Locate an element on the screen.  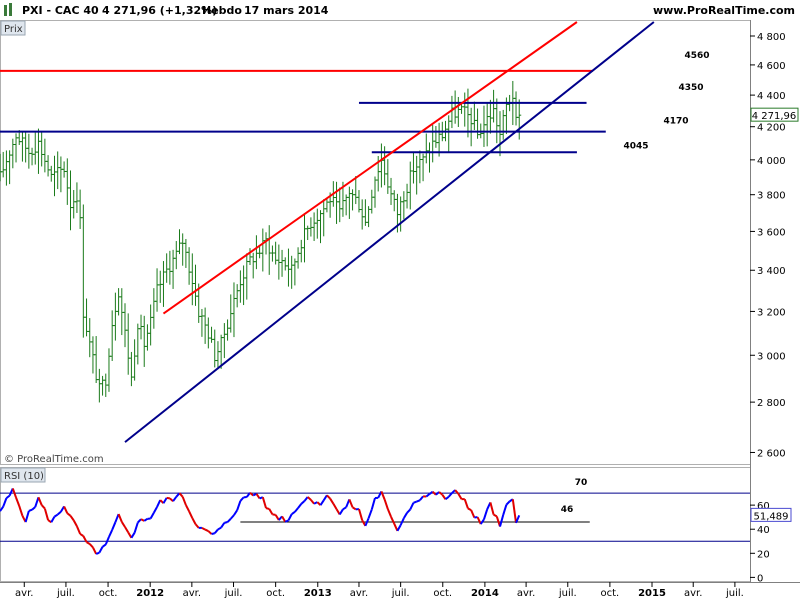
candle-icon is located at coordinates (5, 10).